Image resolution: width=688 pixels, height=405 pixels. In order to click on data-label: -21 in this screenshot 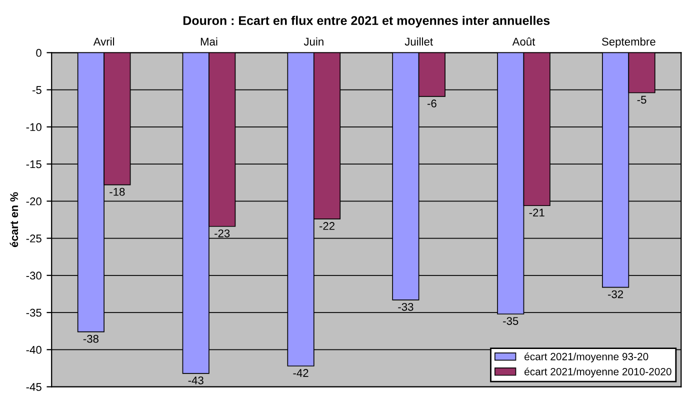, I will do `click(536, 212)`.